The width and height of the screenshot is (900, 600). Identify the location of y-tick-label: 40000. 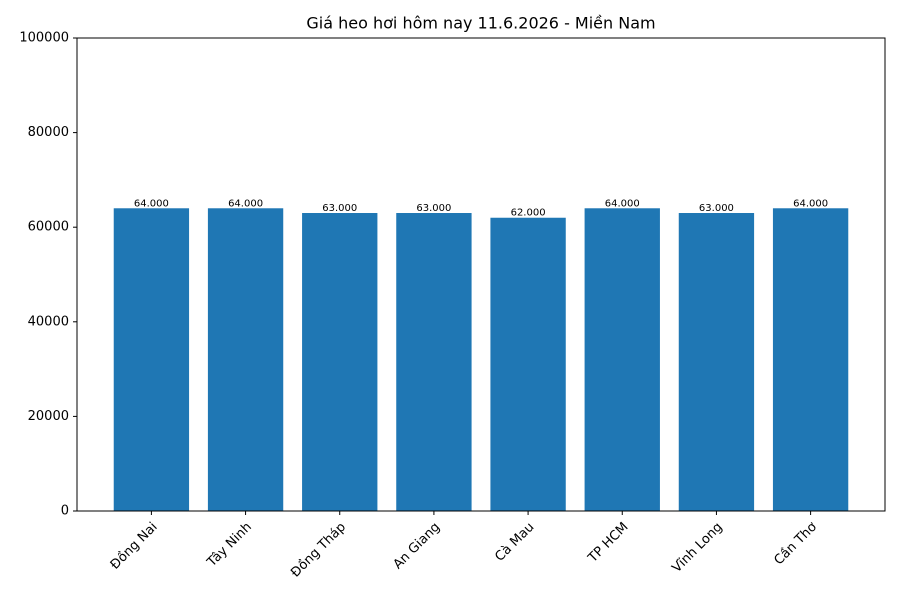
(48, 321).